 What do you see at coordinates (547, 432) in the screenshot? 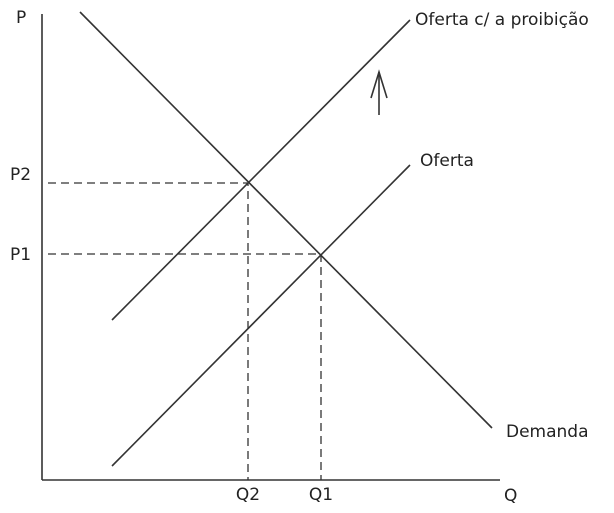
I see `curve-label: Demanda` at bounding box center [547, 432].